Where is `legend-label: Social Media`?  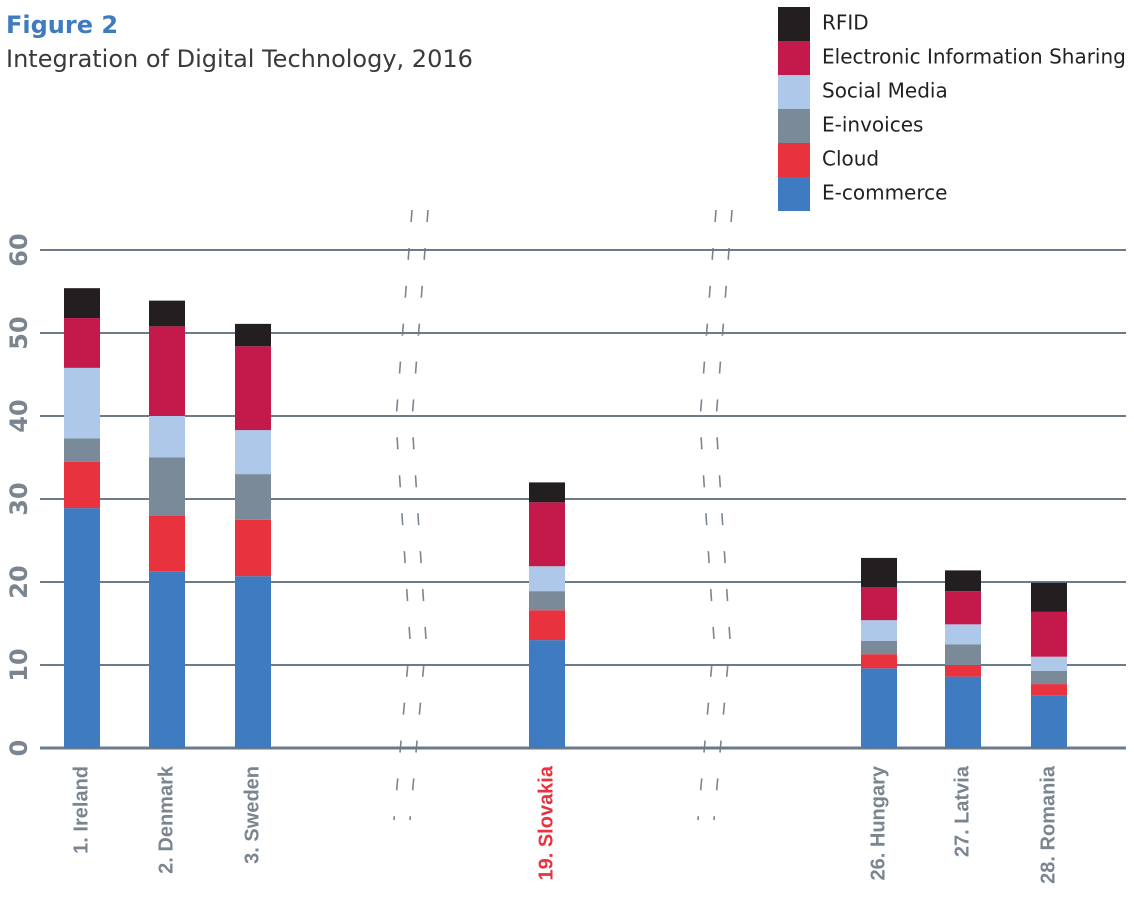 legend-label: Social Media is located at coordinates (885, 91).